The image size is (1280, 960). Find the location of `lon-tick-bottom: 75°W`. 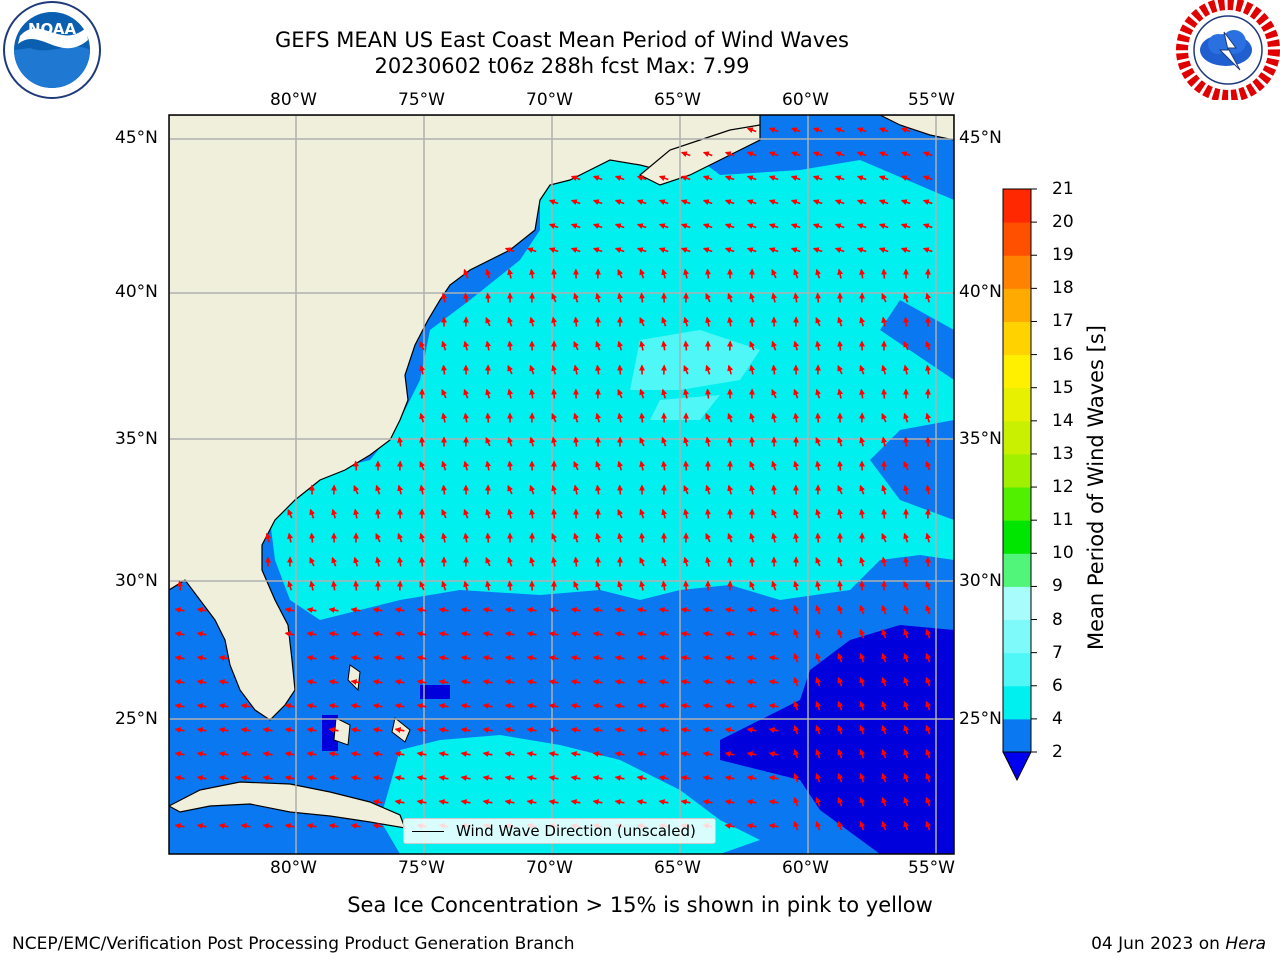

lon-tick-bottom: 75°W is located at coordinates (421, 868).